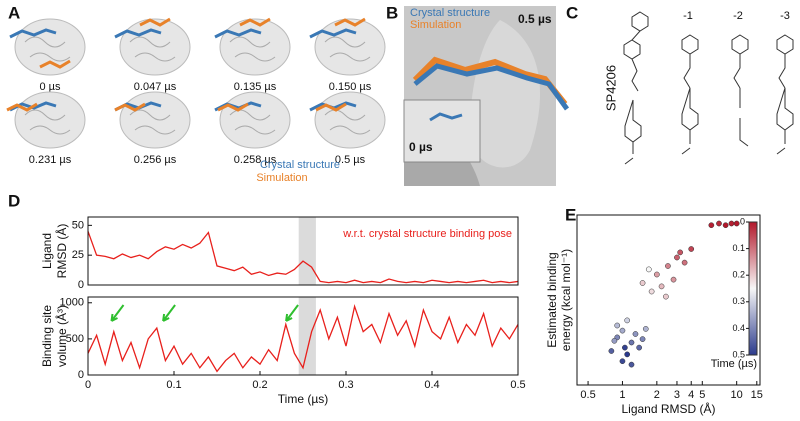 This screenshot has width=800, height=421. Describe the element at coordinates (708, 88) in the screenshot. I see `chemical-structures` at that location.